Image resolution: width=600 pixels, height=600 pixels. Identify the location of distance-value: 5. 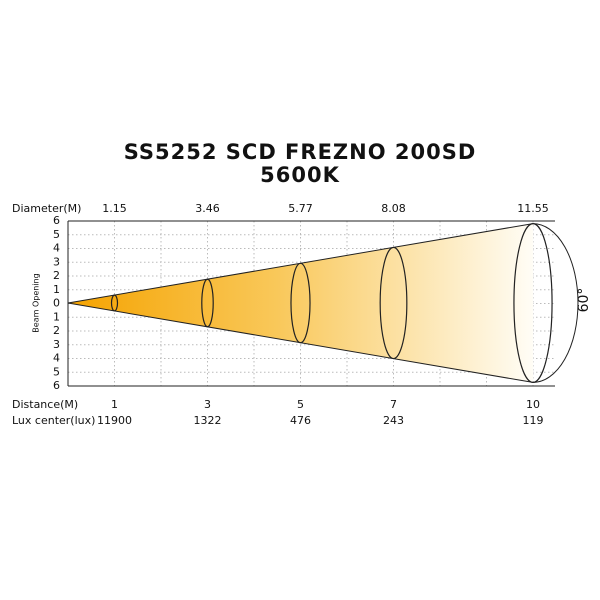
(300, 404).